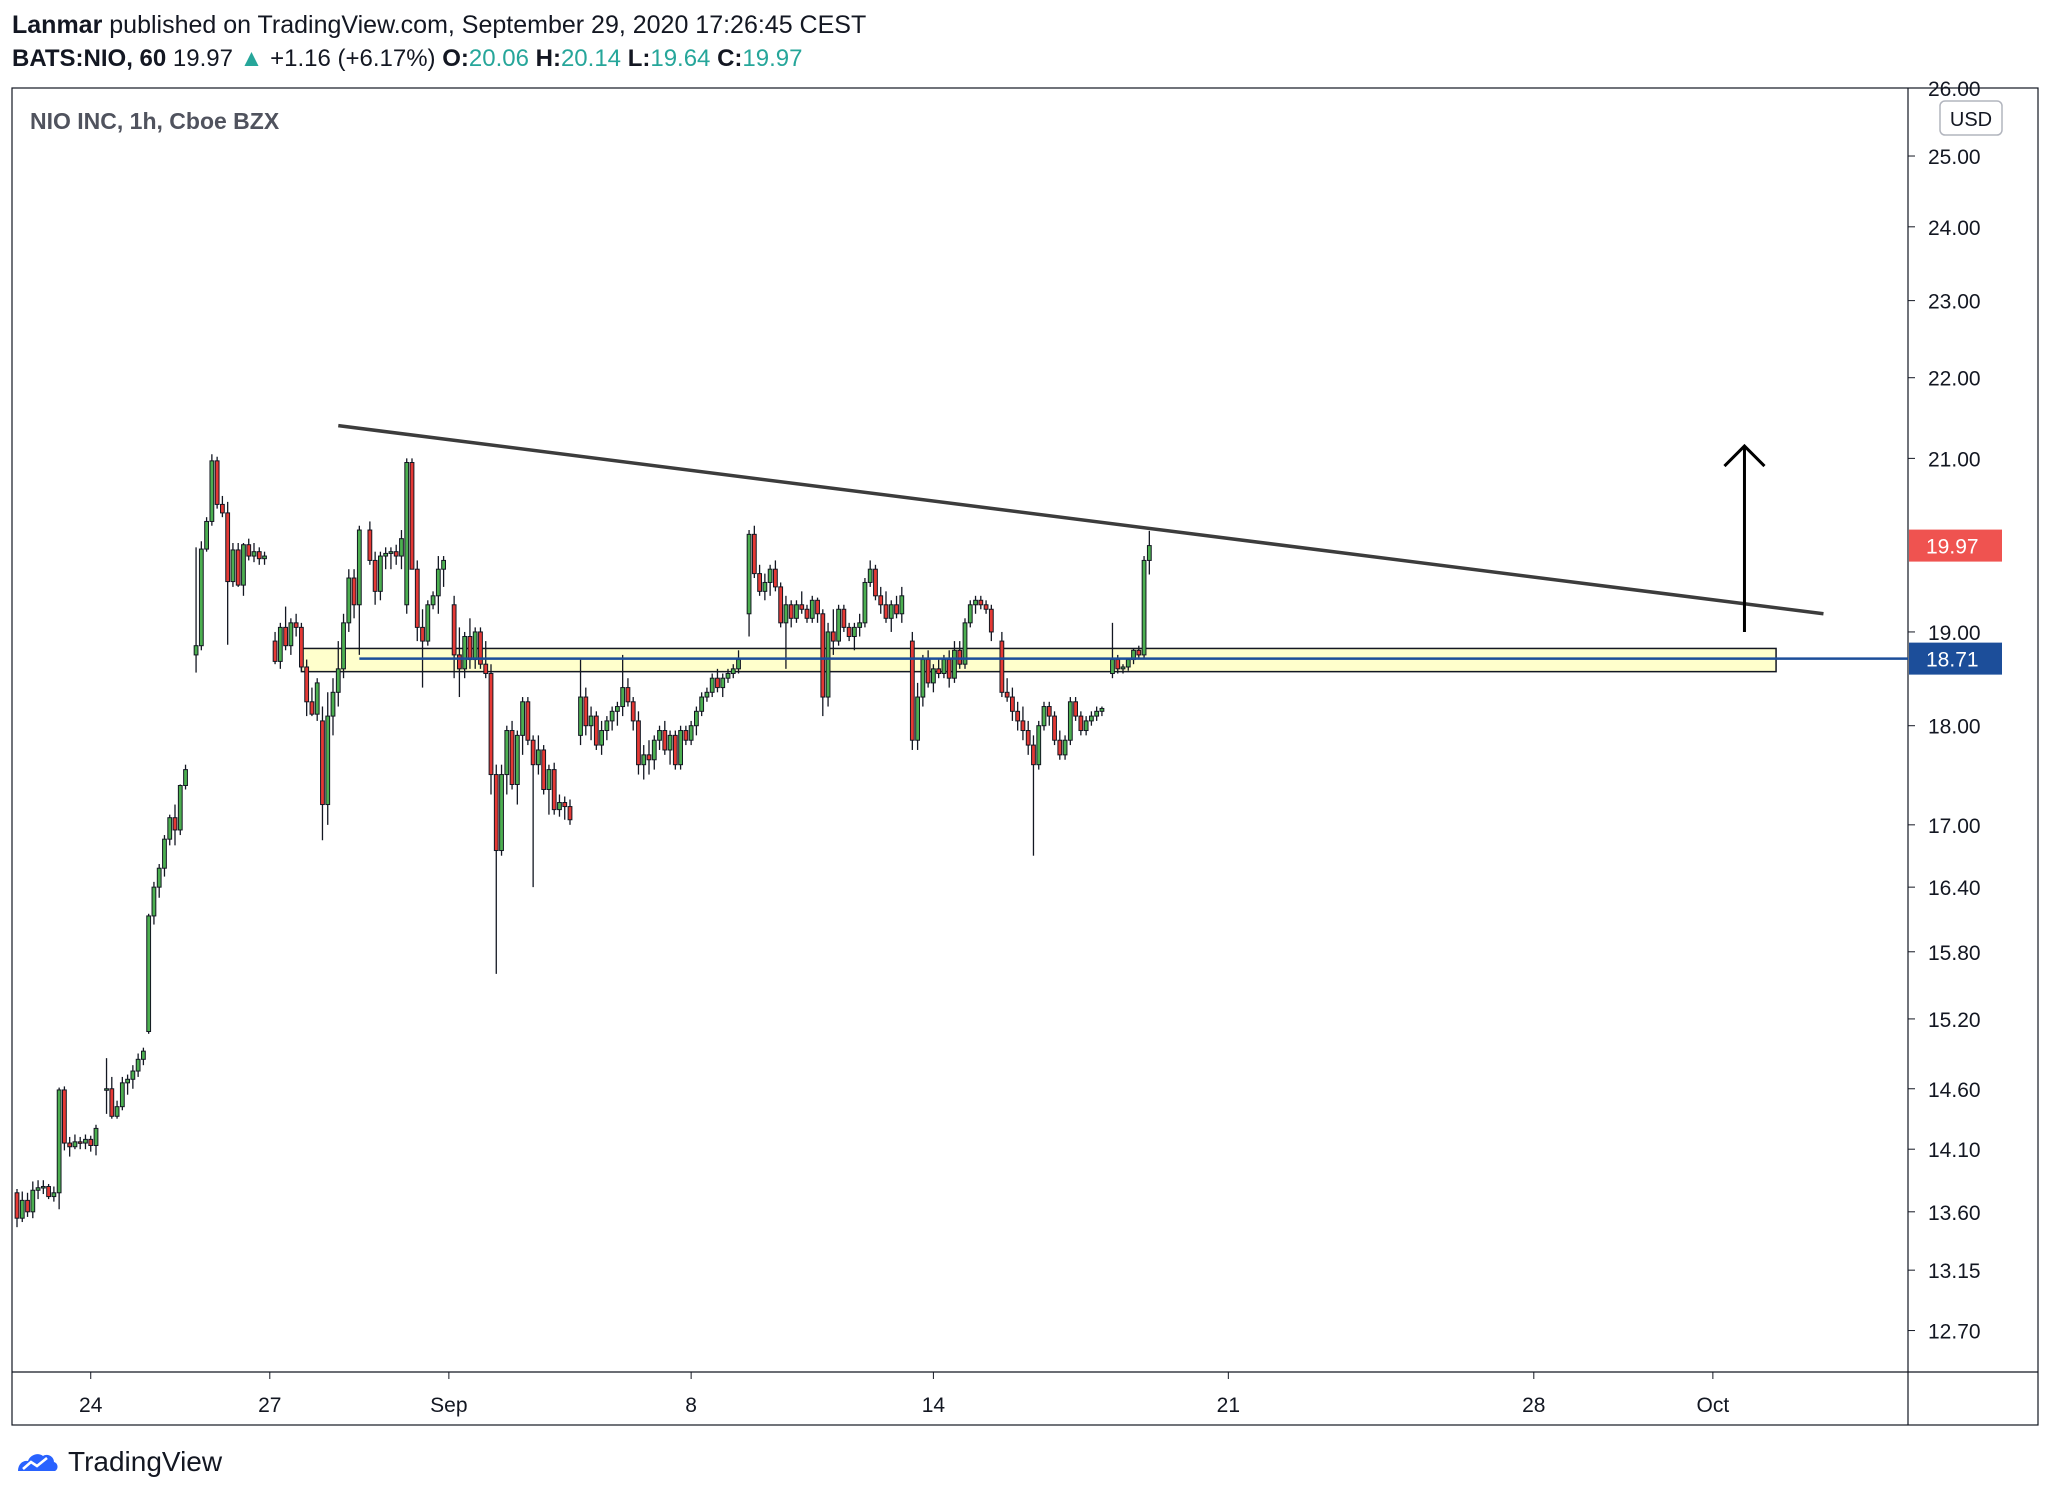 Image resolution: width=2048 pixels, height=1500 pixels. Describe the element at coordinates (904, 1394) in the screenshot. I see `time-axis: 24 27 Sep 8 14 21 28 Oct` at that location.